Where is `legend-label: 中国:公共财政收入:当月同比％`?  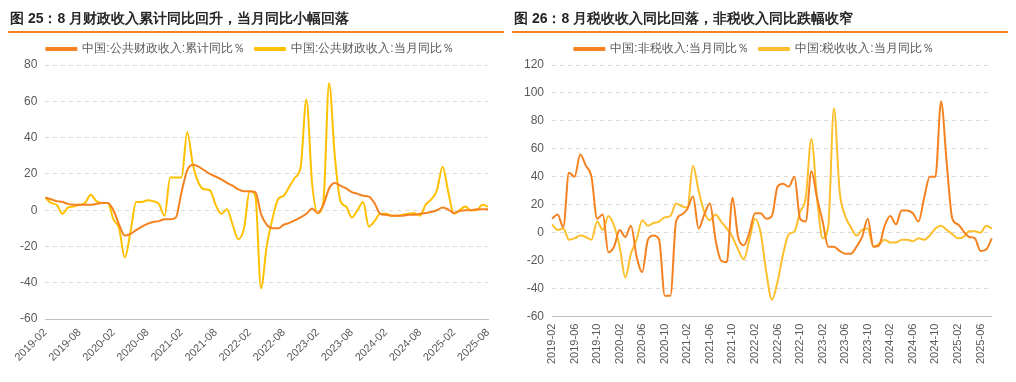
legend-label: 中国:公共财政收入:当月同比％ is located at coordinates (372, 48).